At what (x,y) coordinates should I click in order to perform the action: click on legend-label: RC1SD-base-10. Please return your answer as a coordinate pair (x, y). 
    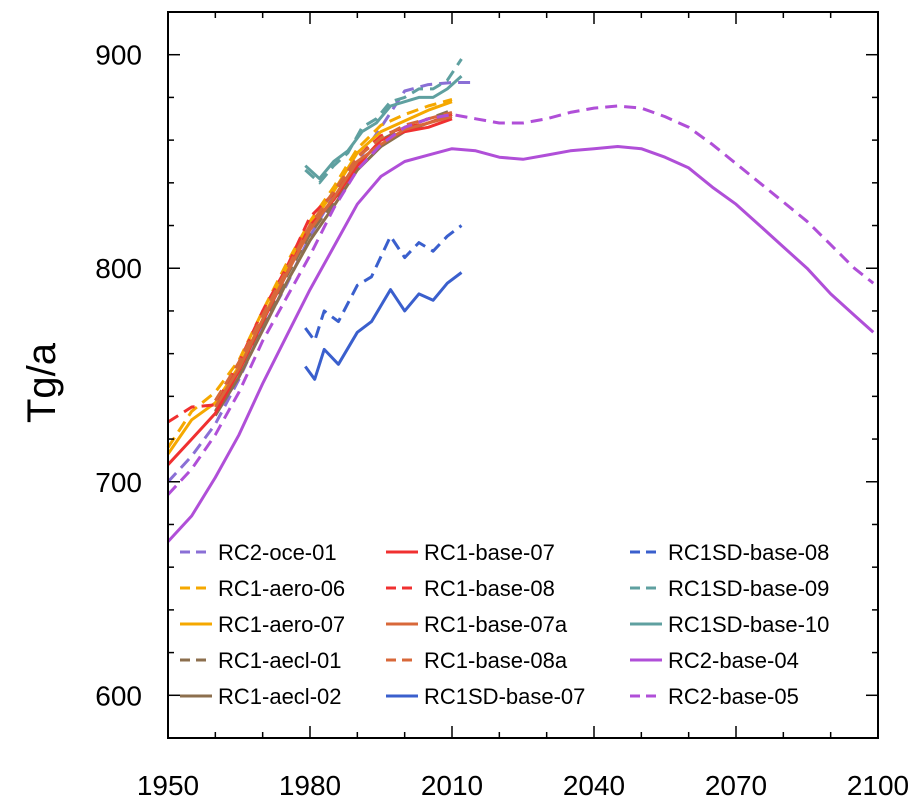
    Looking at the image, I should click on (748, 624).